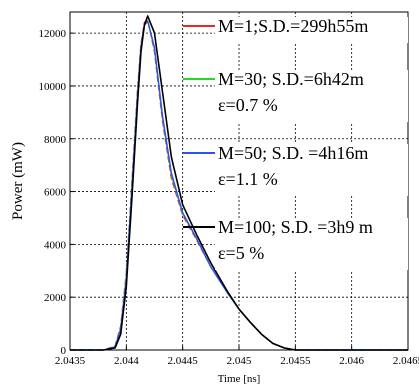 Image resolution: width=419 pixels, height=390 pixels. What do you see at coordinates (239, 379) in the screenshot?
I see `x-axis-label: Time [ns]` at bounding box center [239, 379].